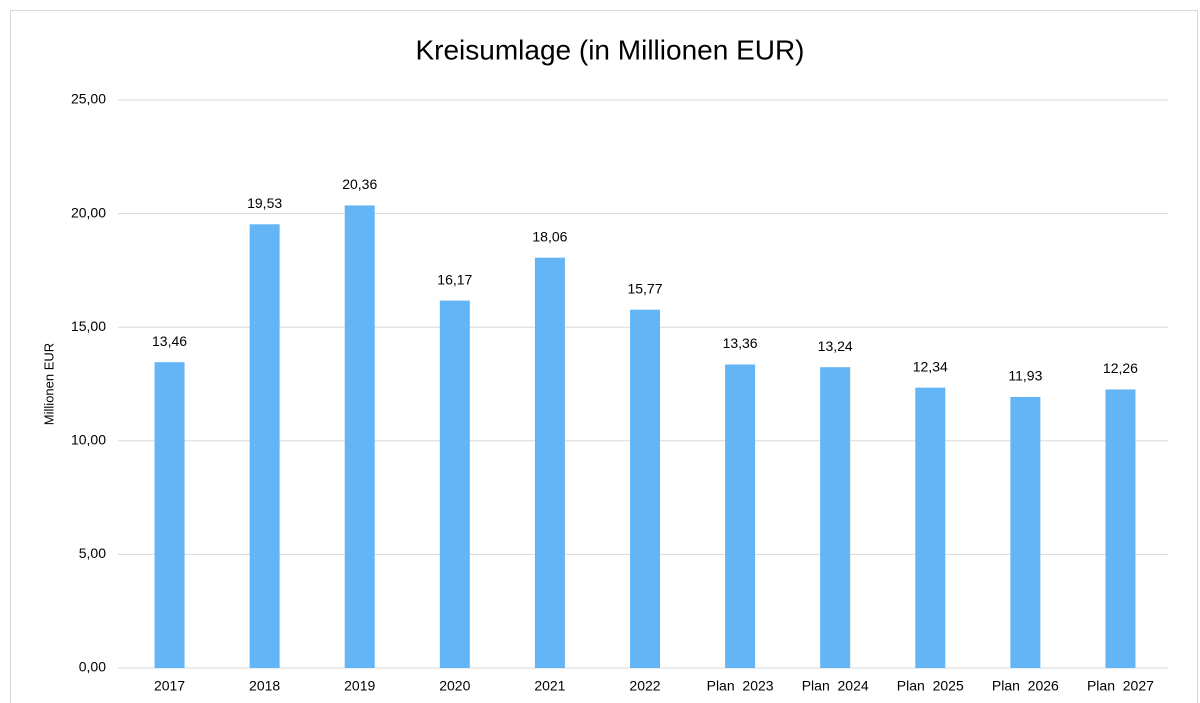 Image resolution: width=1200 pixels, height=703 pixels. What do you see at coordinates (88, 440) in the screenshot?
I see `y-tick-label: 10,00` at bounding box center [88, 440].